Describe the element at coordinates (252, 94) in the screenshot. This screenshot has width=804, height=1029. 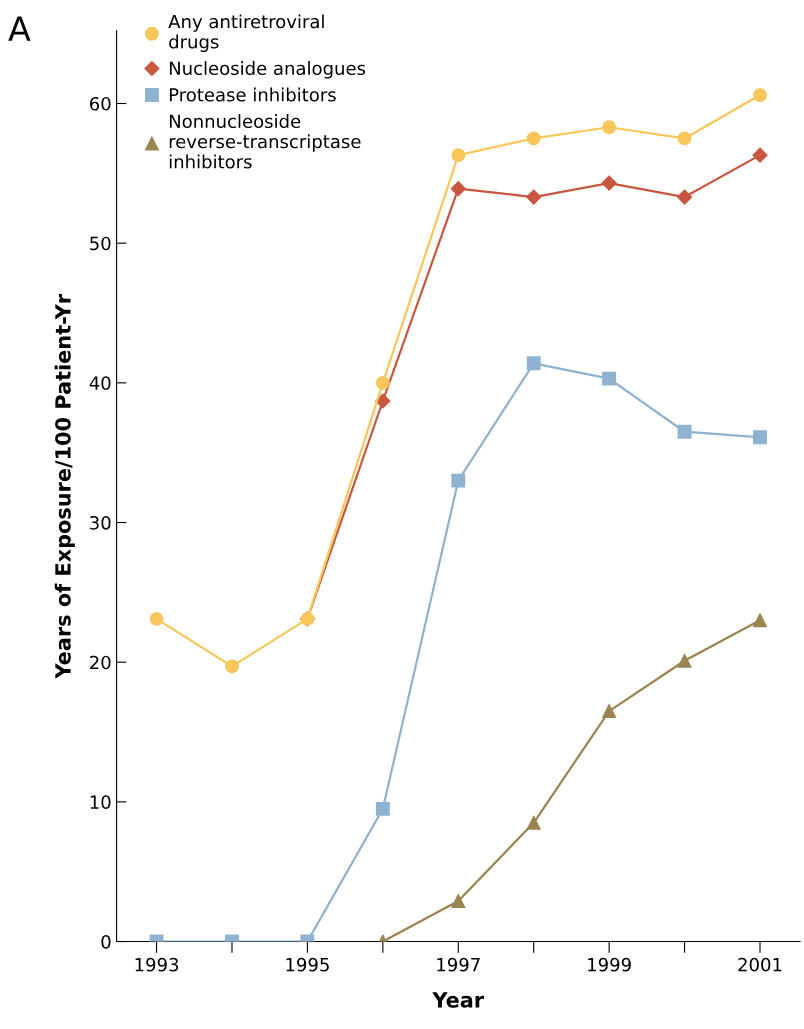
I see `legend-label: Protease inhibitors` at that location.